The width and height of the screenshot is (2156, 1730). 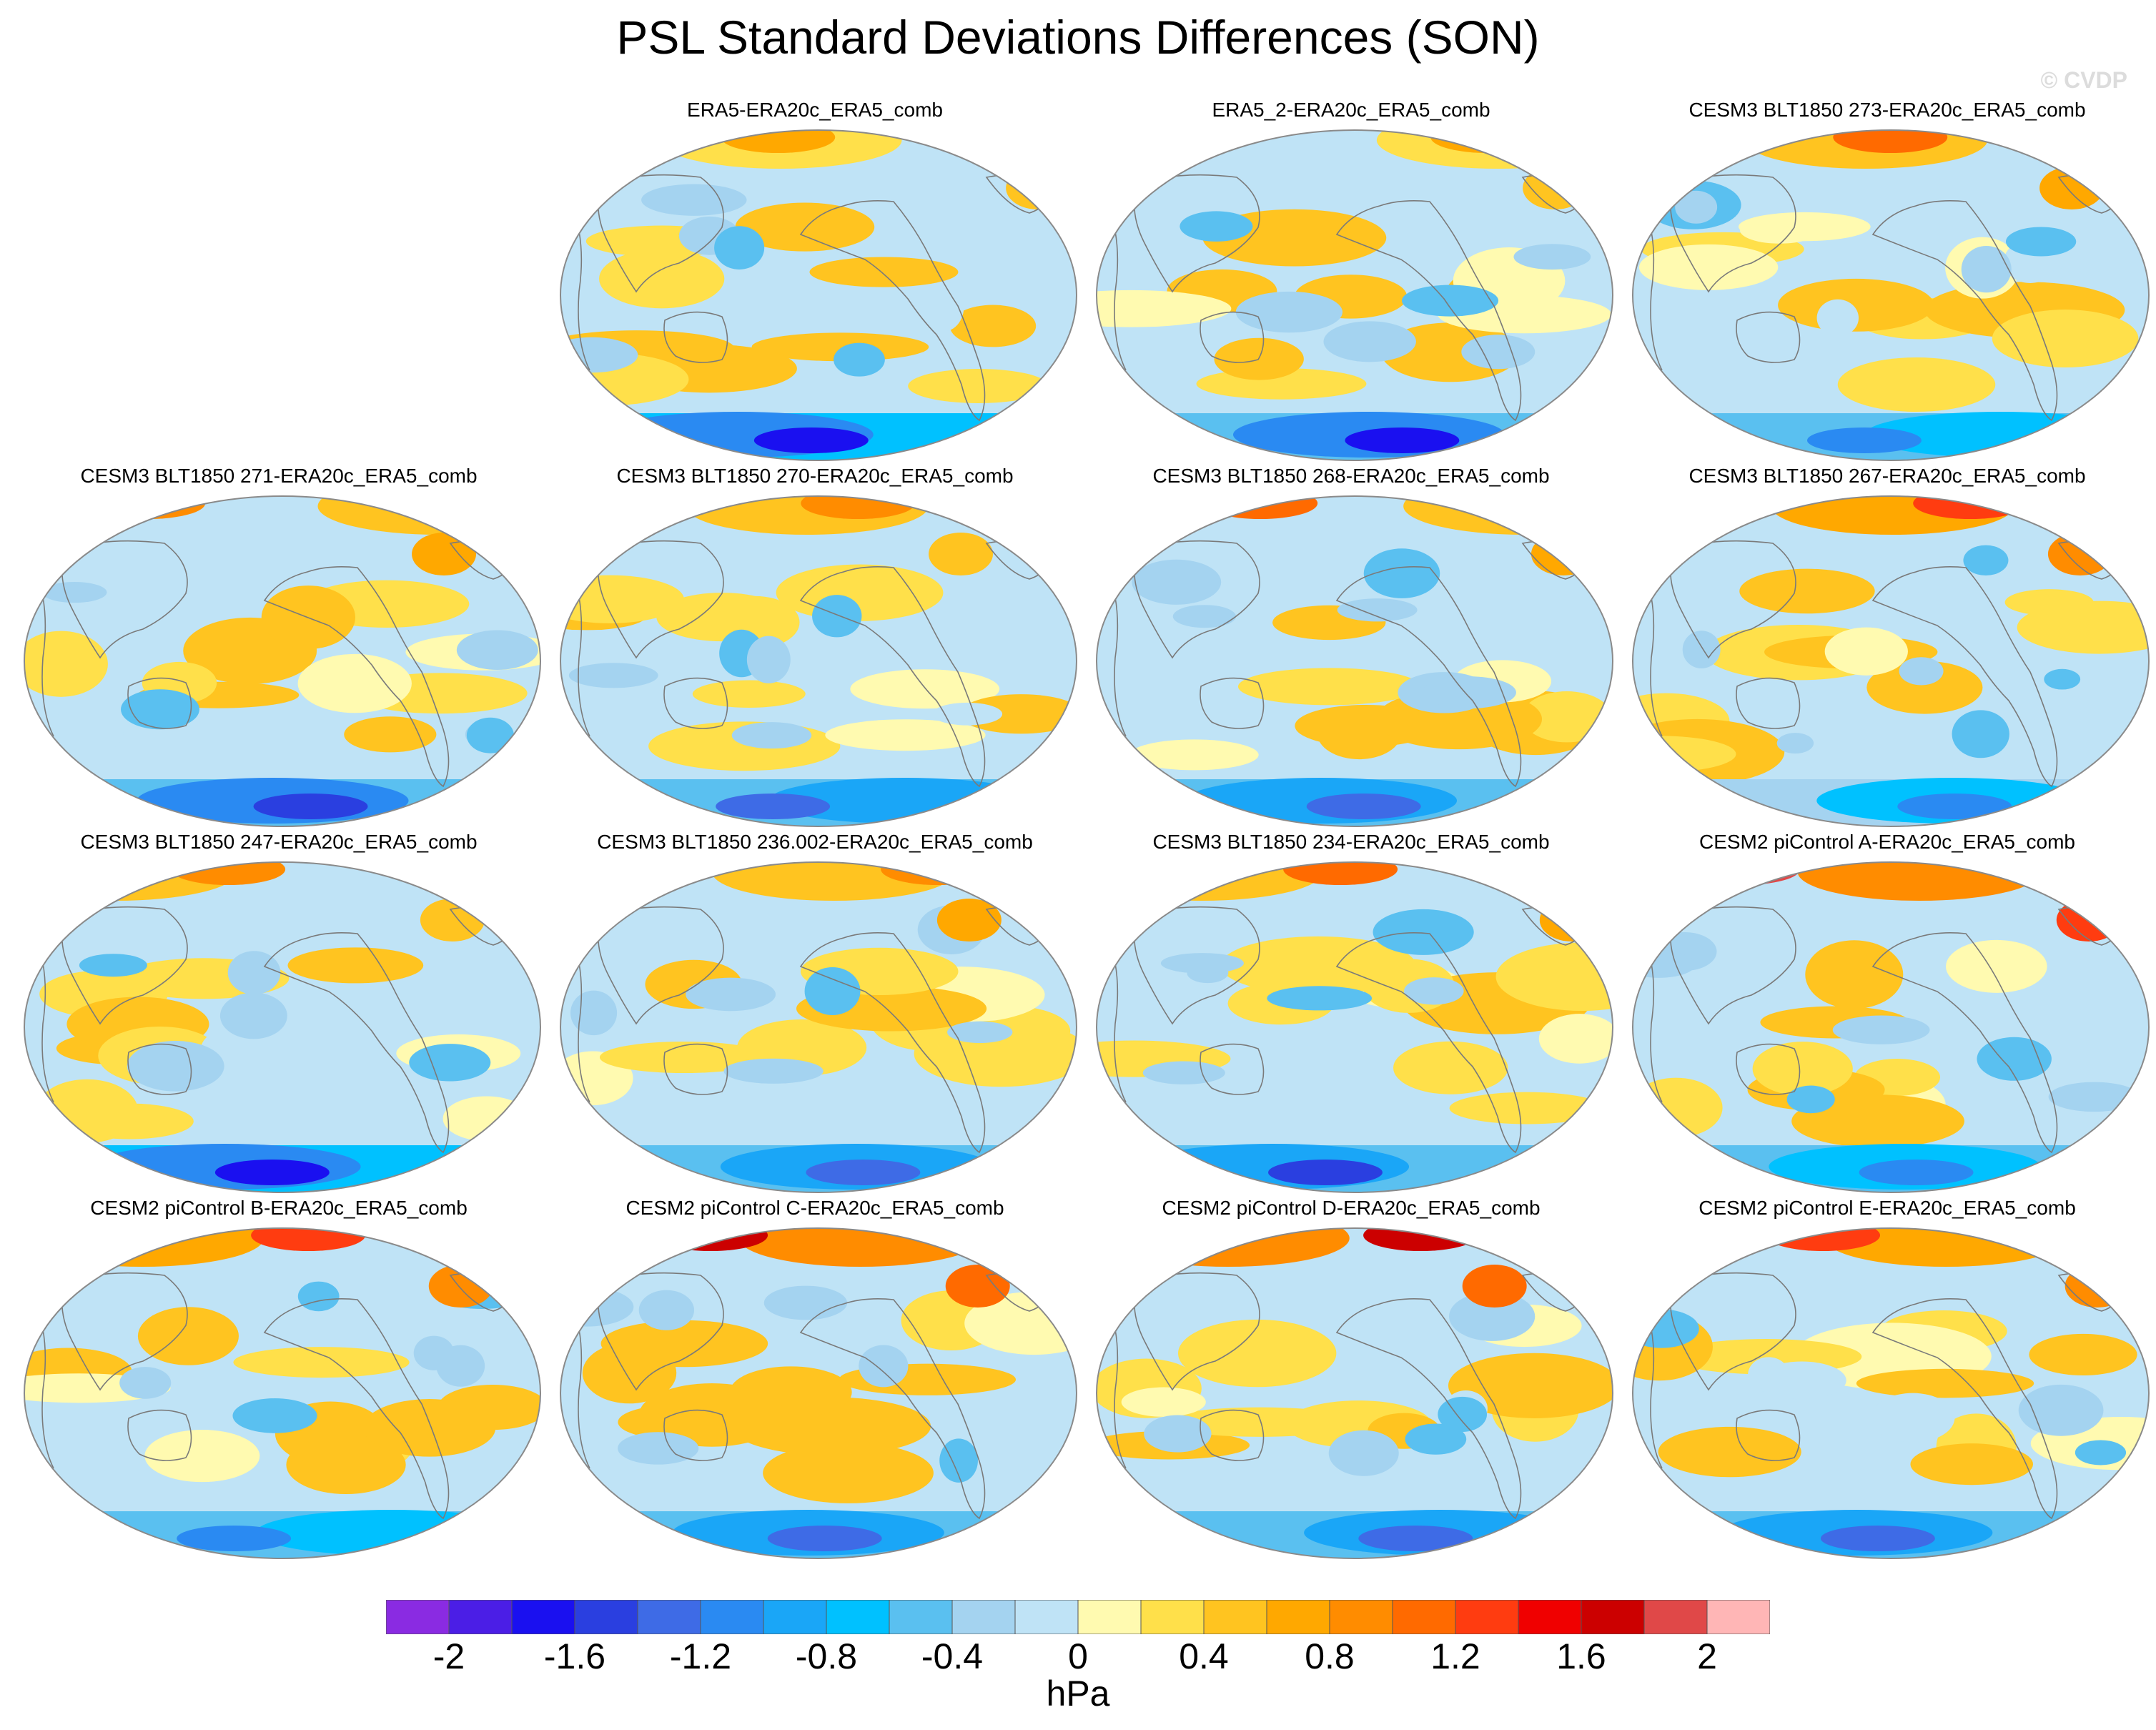 I want to click on map-panel: CESM3 BLT1850 268-ERA20c_ERA5_comb, so click(x=1351, y=648).